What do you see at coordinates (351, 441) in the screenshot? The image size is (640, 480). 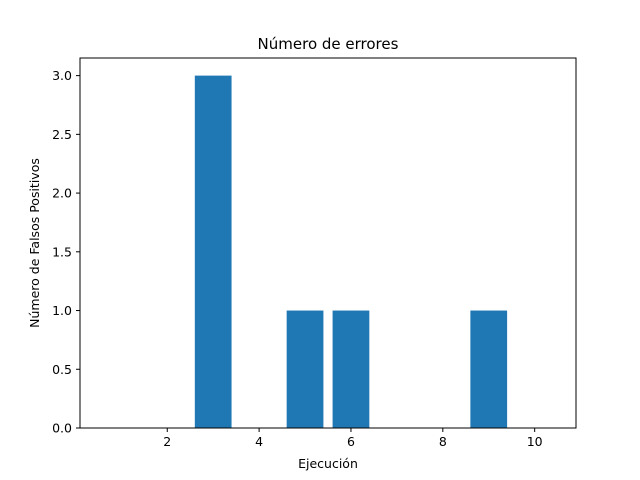 I see `x-tick-label: 6` at bounding box center [351, 441].